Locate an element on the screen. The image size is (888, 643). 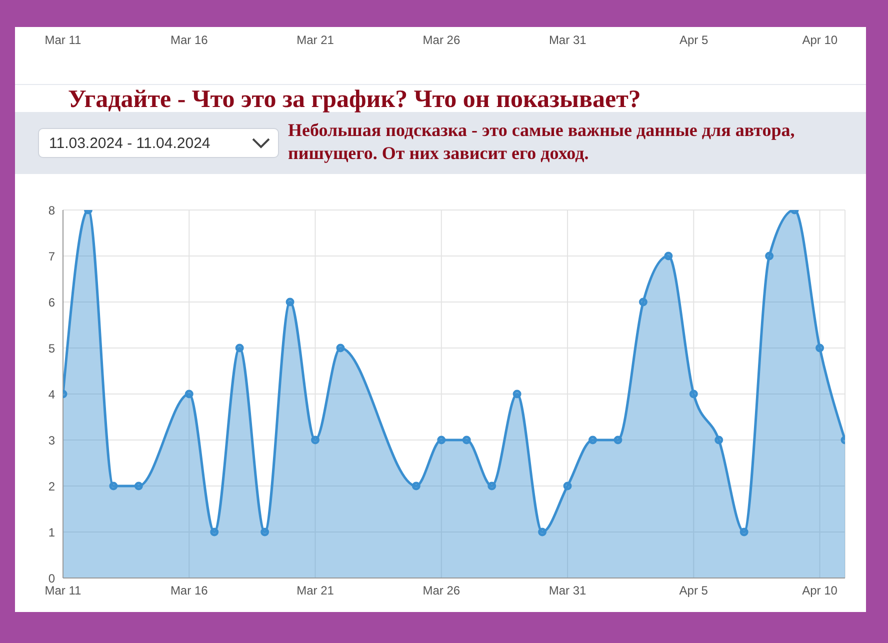
x-tick-label: Apr 10 is located at coordinates (820, 591).